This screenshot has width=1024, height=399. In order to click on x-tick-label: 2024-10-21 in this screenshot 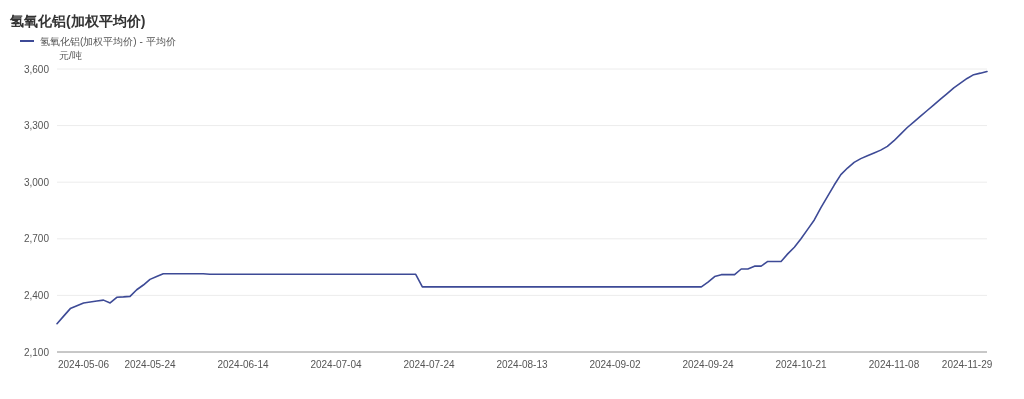, I will do `click(801, 364)`.